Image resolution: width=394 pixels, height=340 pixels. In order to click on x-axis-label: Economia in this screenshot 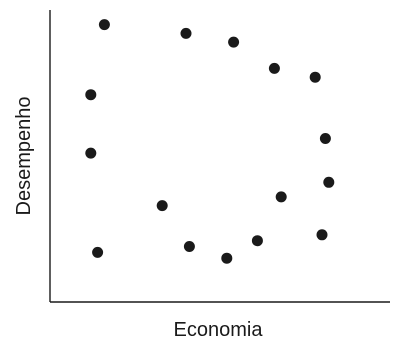, I will do `click(219, 329)`.